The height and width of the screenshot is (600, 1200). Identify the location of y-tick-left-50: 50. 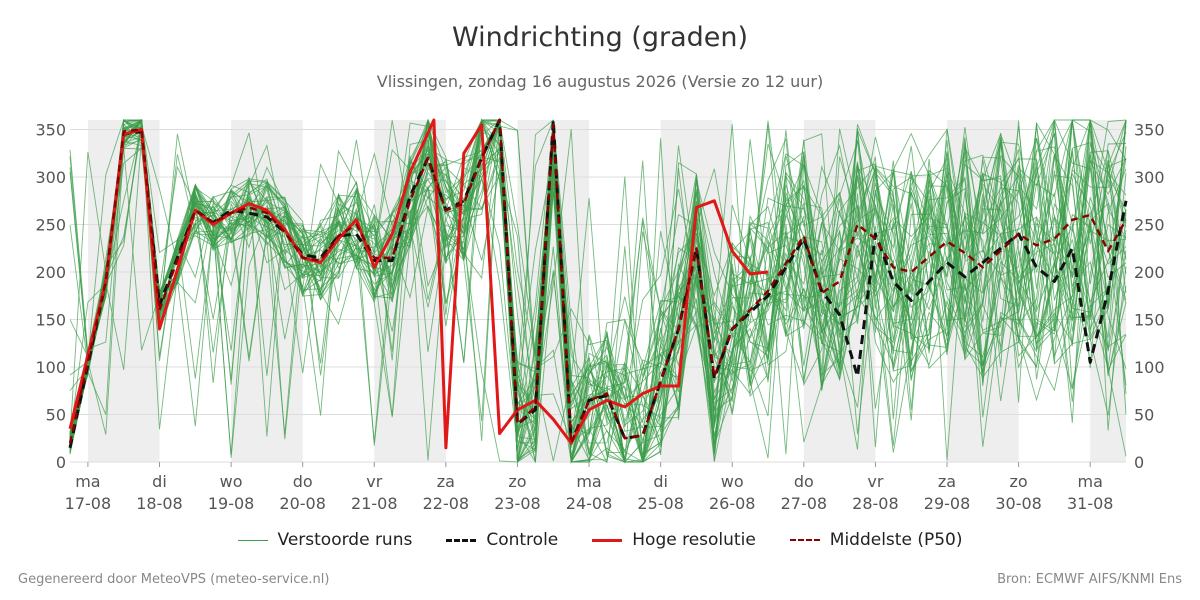
(56, 415).